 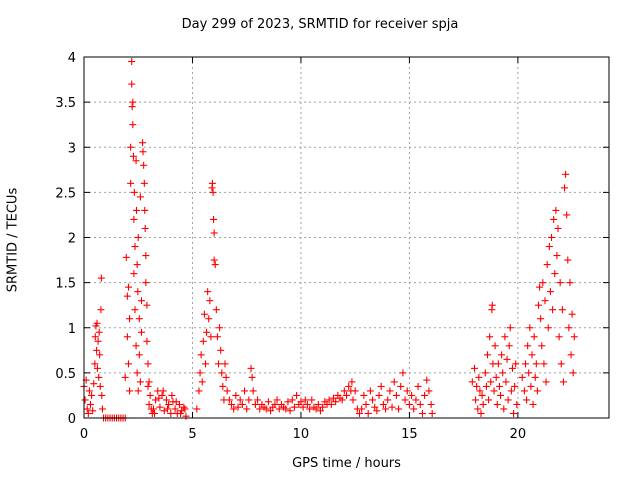 I want to click on y-tick-label: 1, so click(x=72, y=329).